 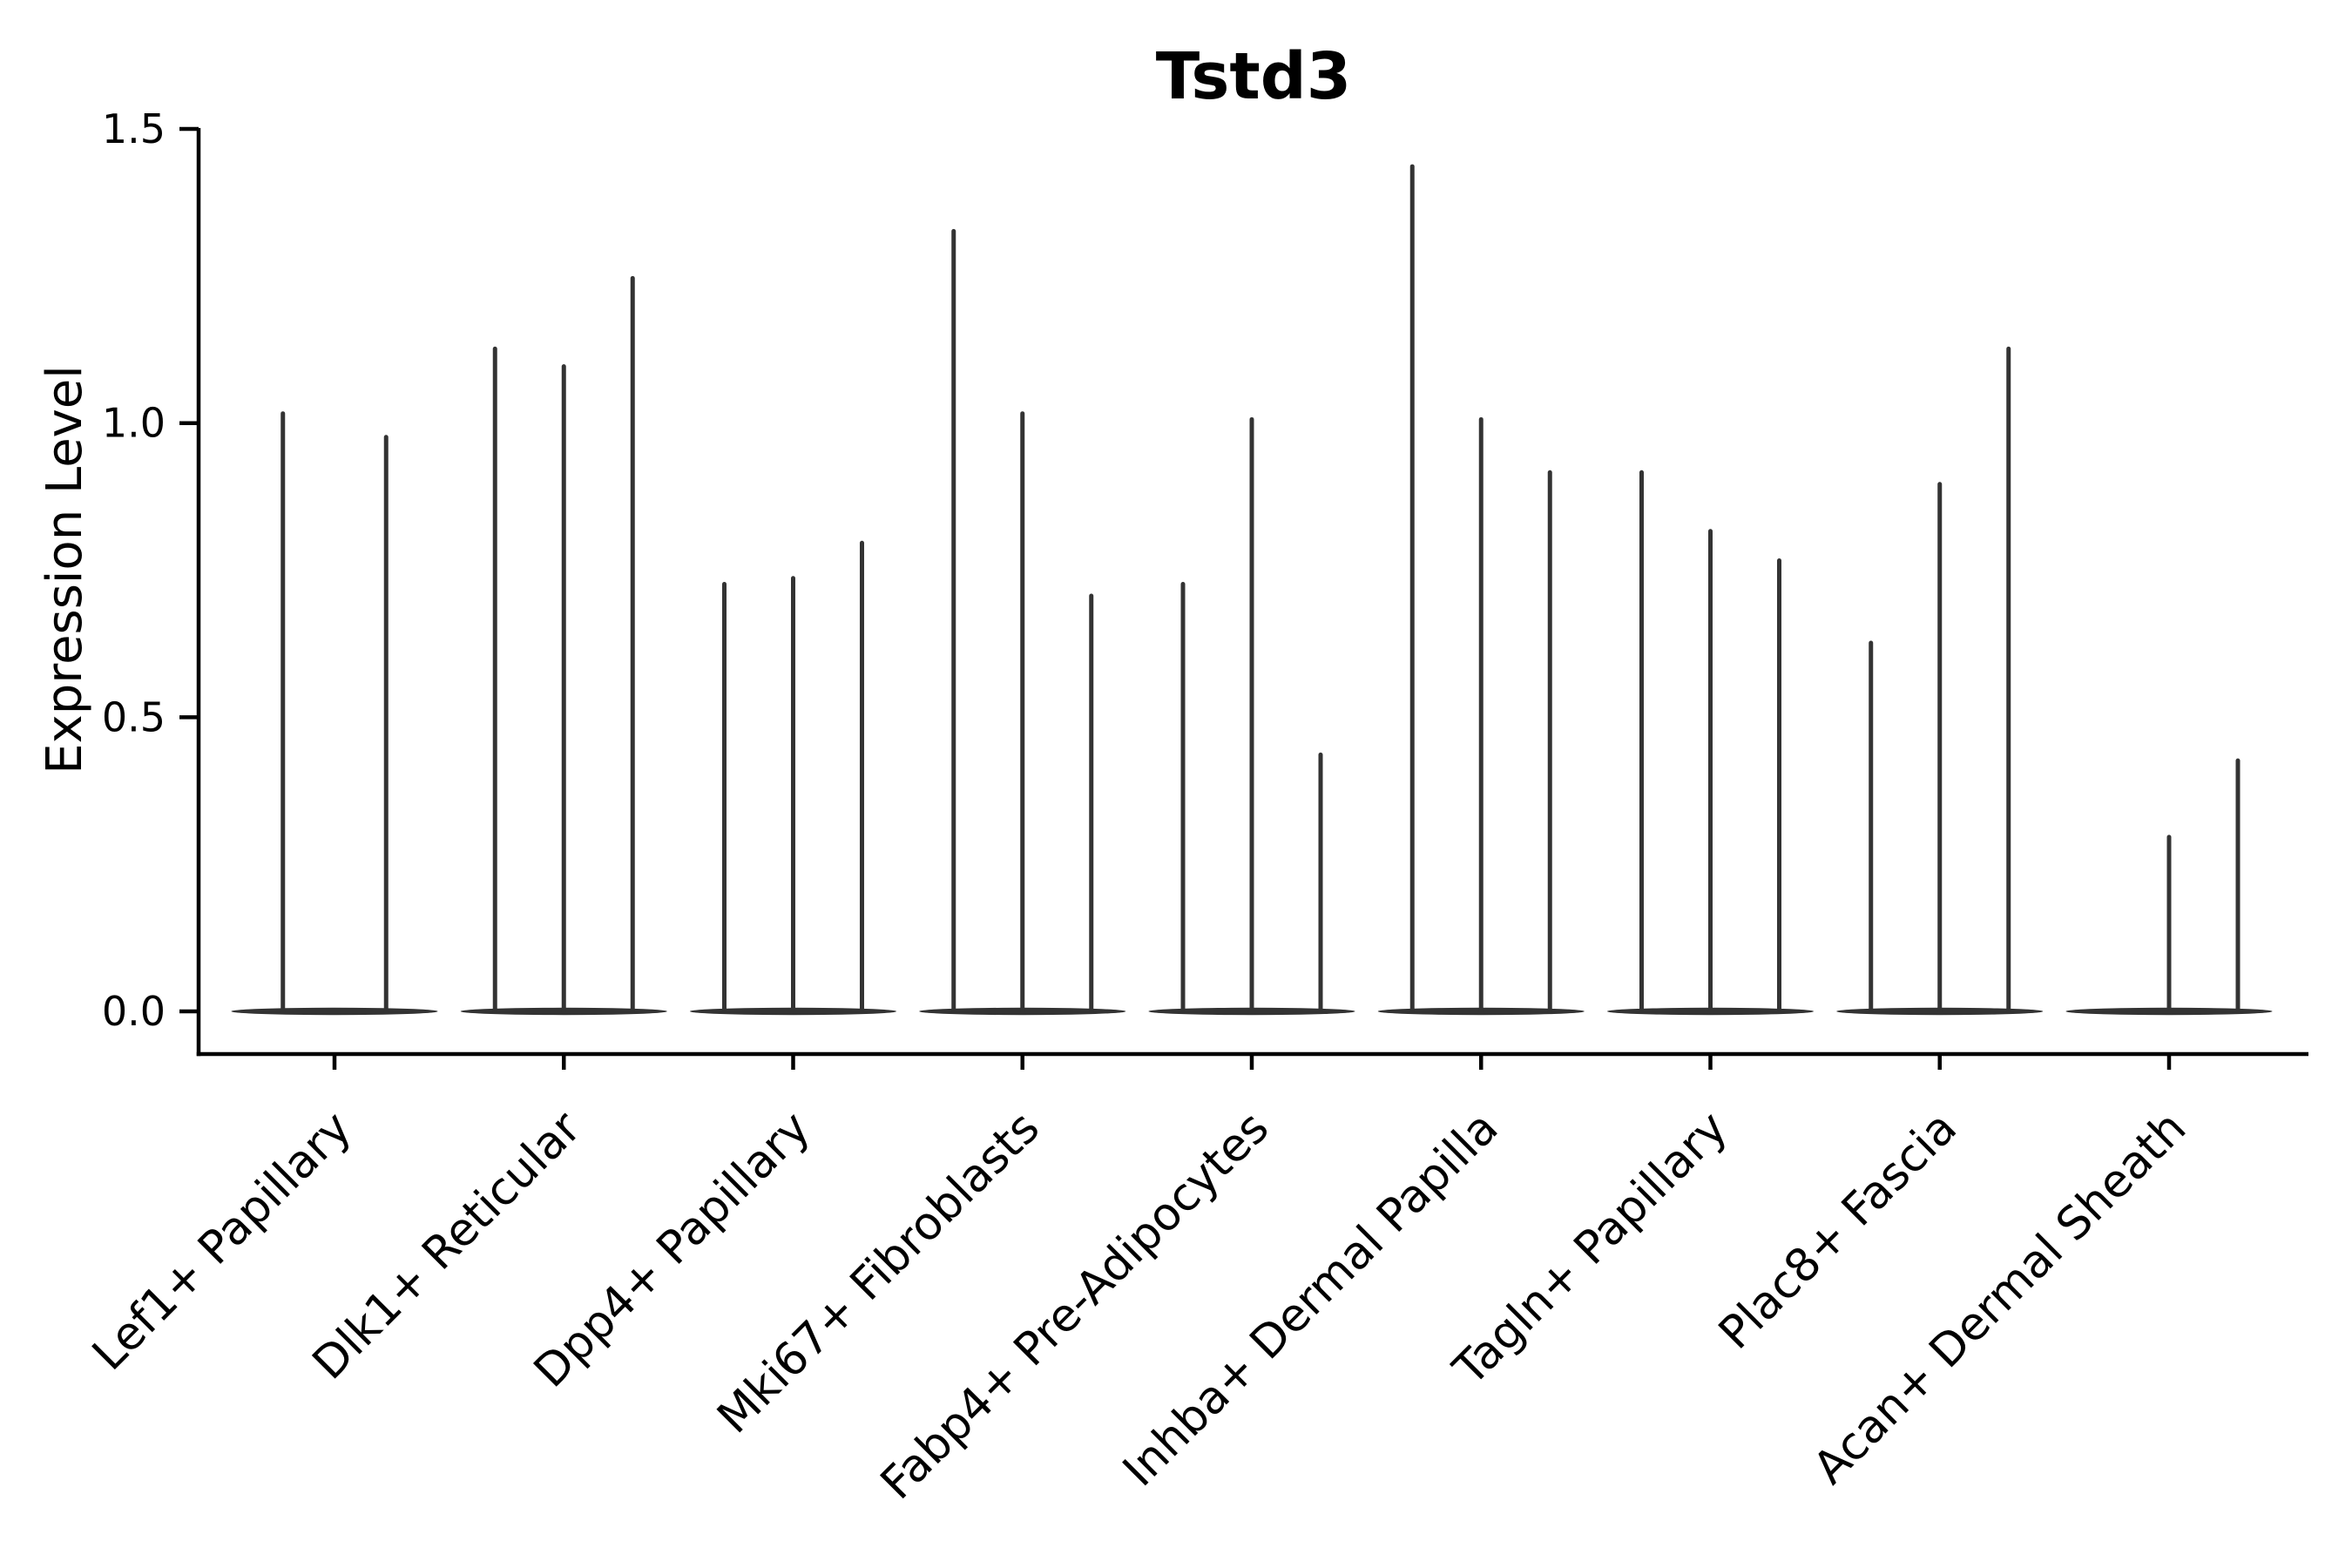 I want to click on x-tick-label: Inhba+ Dermal Papilla, so click(x=1310, y=1300).